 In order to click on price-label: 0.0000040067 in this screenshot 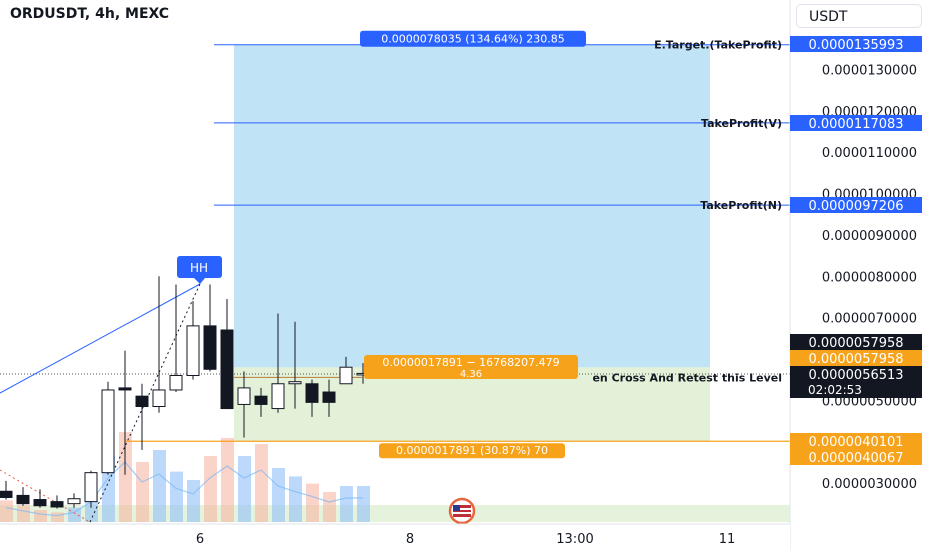, I will do `click(855, 458)`.